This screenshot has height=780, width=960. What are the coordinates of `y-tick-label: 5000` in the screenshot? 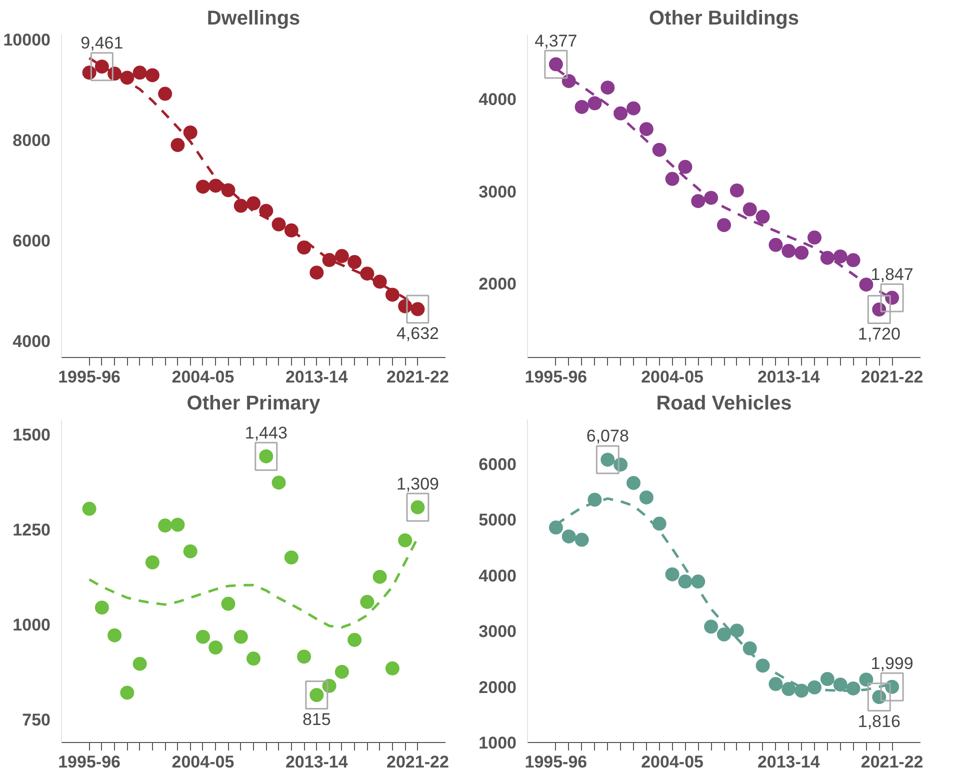 It's located at (497, 520).